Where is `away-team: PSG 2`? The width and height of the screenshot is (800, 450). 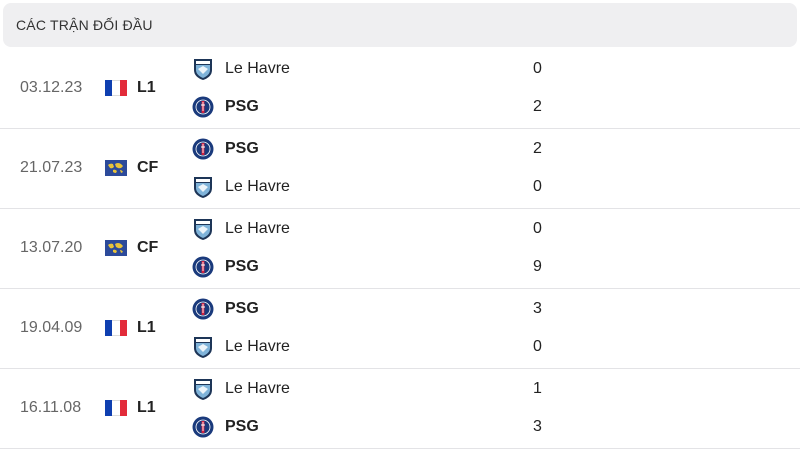 away-team: PSG 2 is located at coordinates (372, 107).